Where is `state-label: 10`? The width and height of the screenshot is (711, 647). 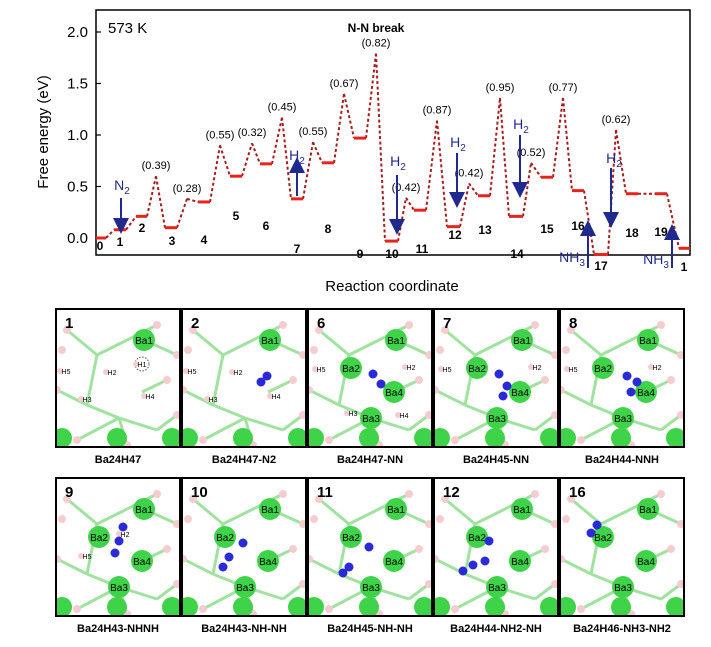 state-label: 10 is located at coordinates (392, 254).